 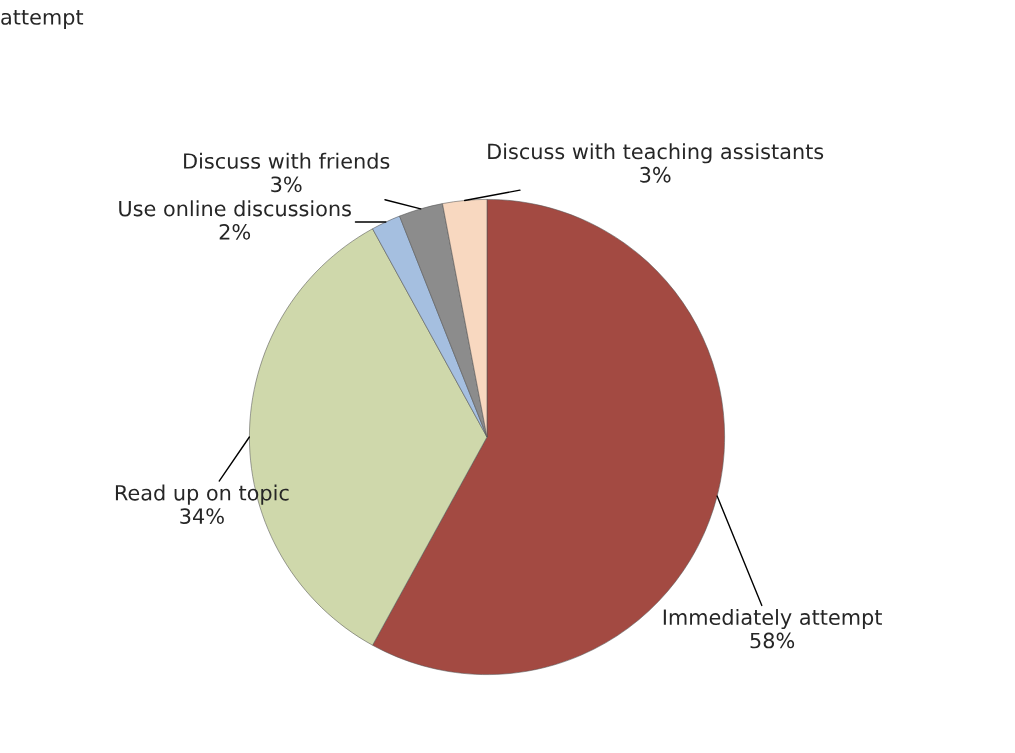 What do you see at coordinates (772, 640) in the screenshot?
I see `data-label: 58%` at bounding box center [772, 640].